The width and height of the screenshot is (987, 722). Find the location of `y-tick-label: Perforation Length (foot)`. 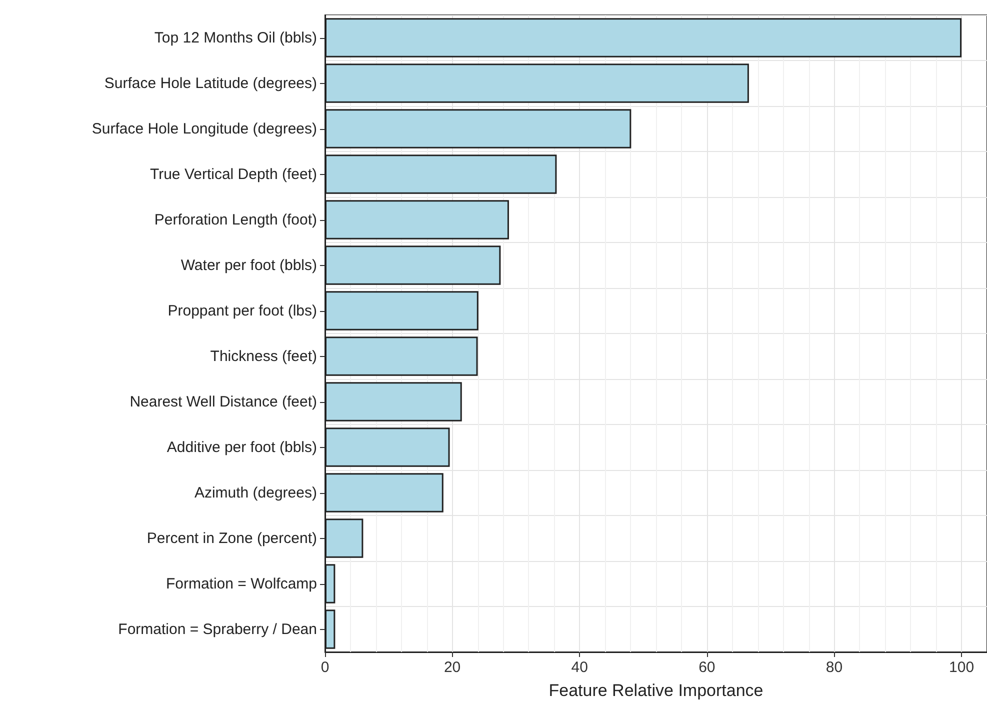

y-tick-label: Perforation Length (foot) is located at coordinates (235, 219).